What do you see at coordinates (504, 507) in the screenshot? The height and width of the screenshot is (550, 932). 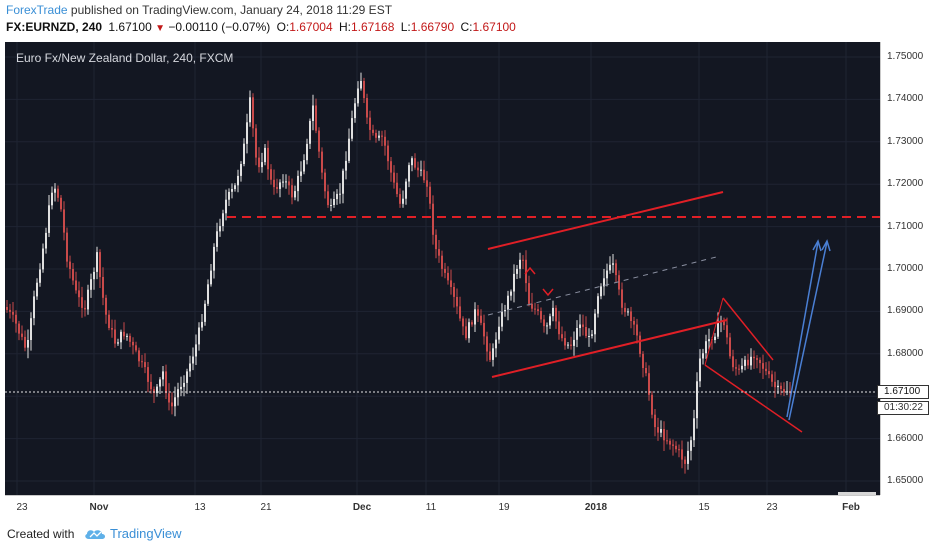 I see `time-tick-label: 19` at bounding box center [504, 507].